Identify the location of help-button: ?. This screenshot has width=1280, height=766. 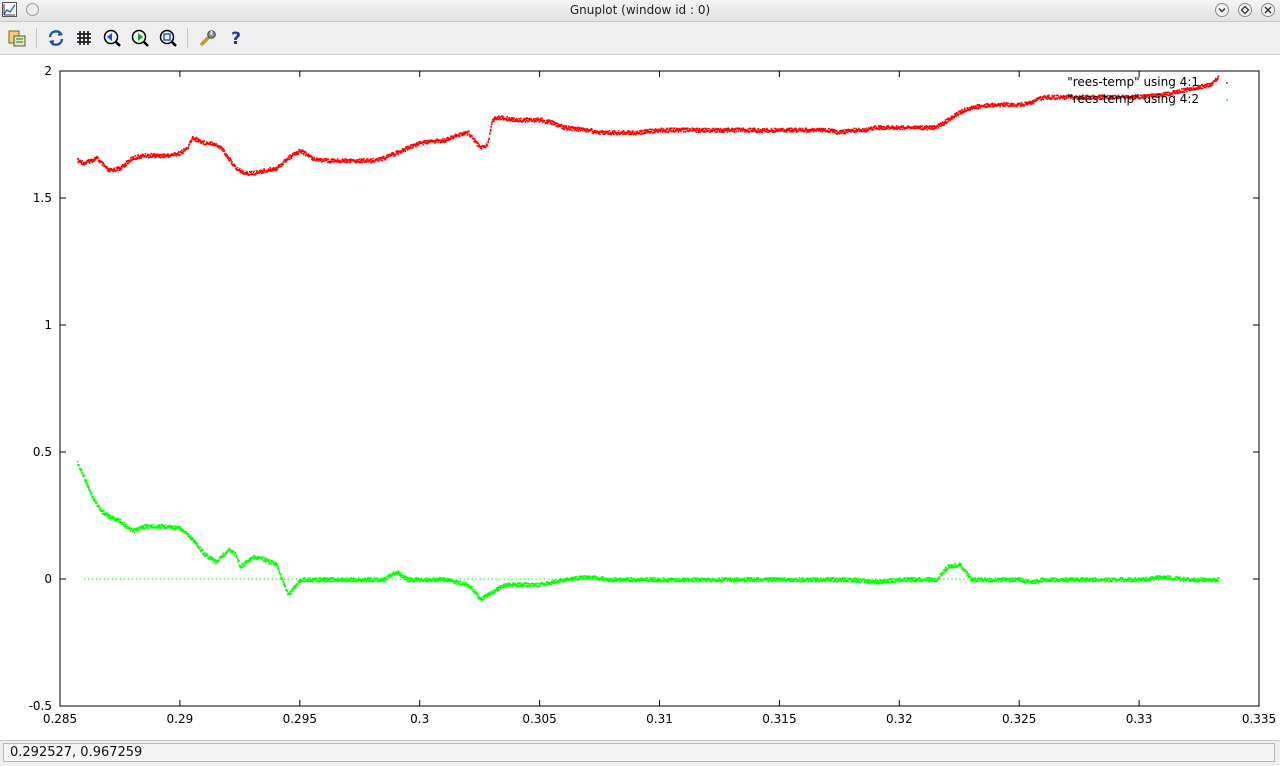
(236, 38).